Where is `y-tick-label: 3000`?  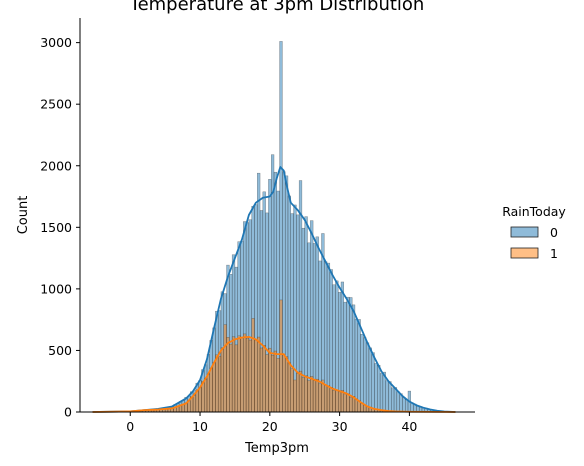 y-tick-label: 3000 is located at coordinates (56, 42).